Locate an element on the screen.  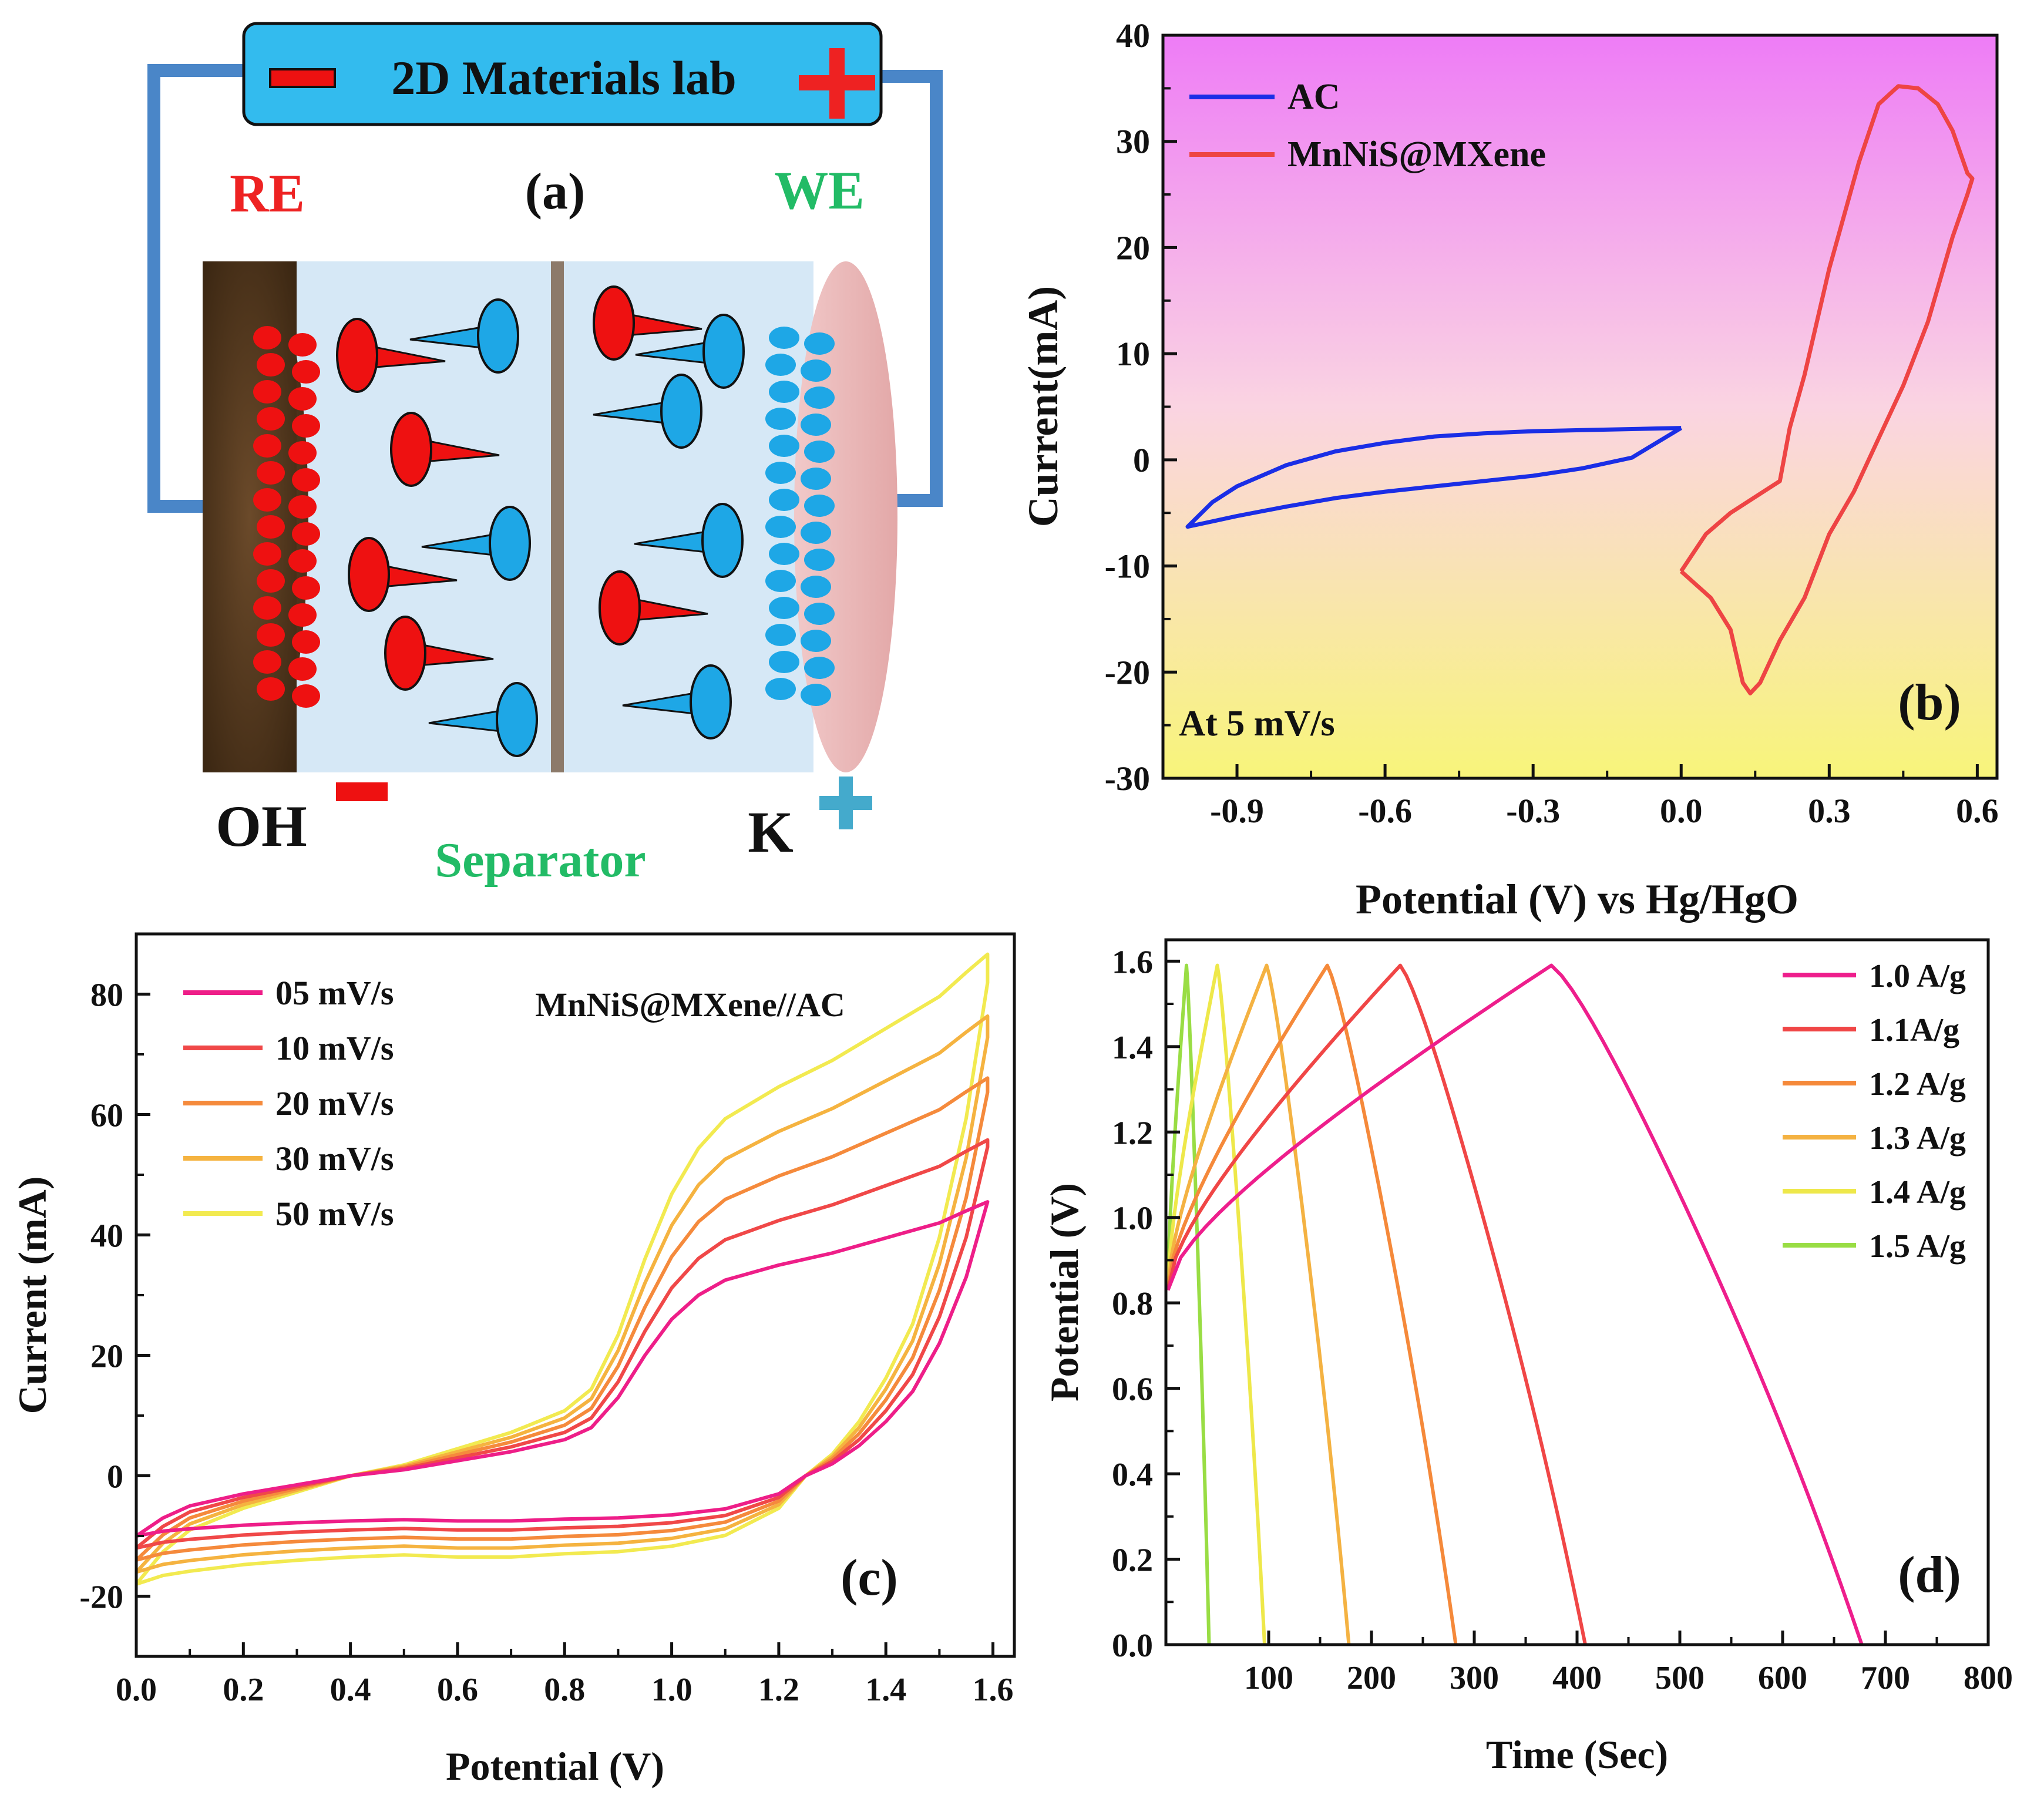
legend-label: 30 mV/s is located at coordinates (334, 1159).